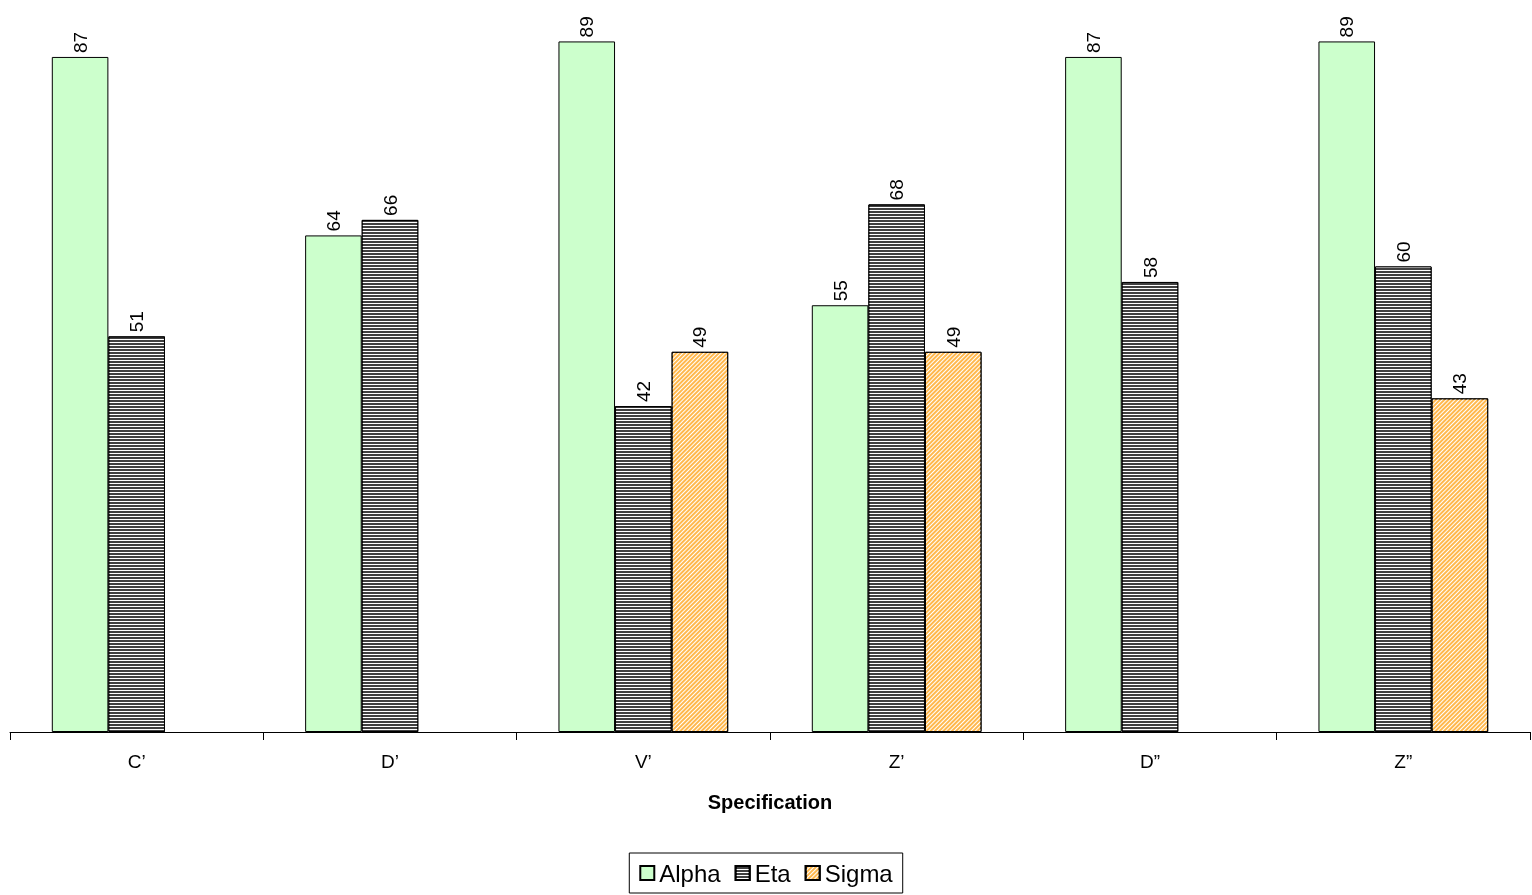 The height and width of the screenshot is (895, 1532). I want to click on x-tick-label: D’, so click(390, 761).